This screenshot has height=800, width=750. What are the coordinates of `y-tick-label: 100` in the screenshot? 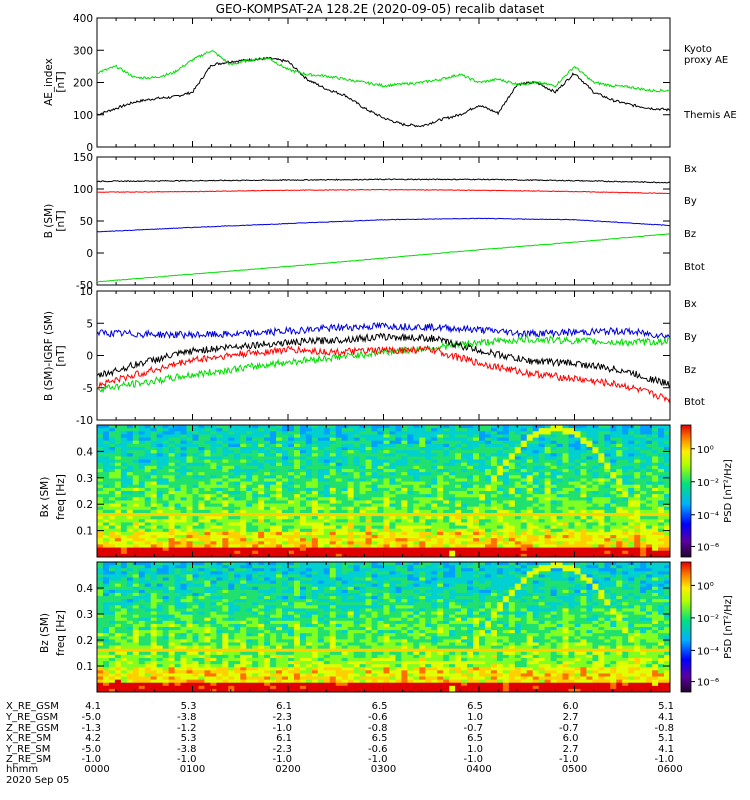 It's located at (83, 116).